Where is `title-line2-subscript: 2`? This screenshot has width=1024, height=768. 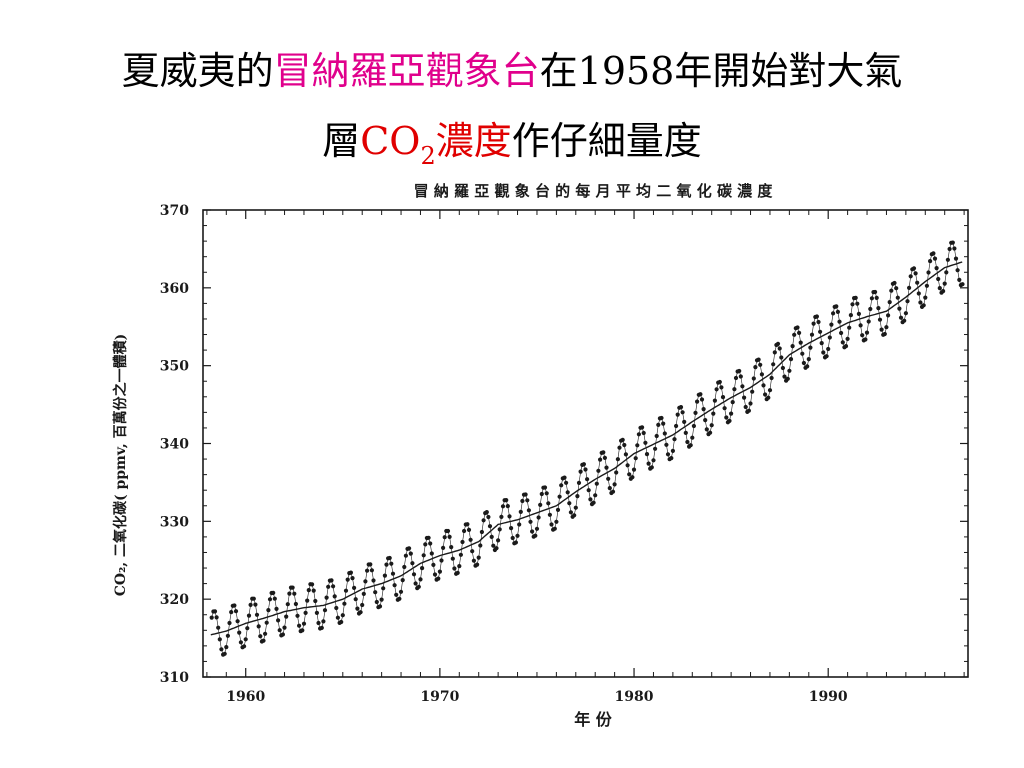 title-line2-subscript: 2 is located at coordinates (428, 156).